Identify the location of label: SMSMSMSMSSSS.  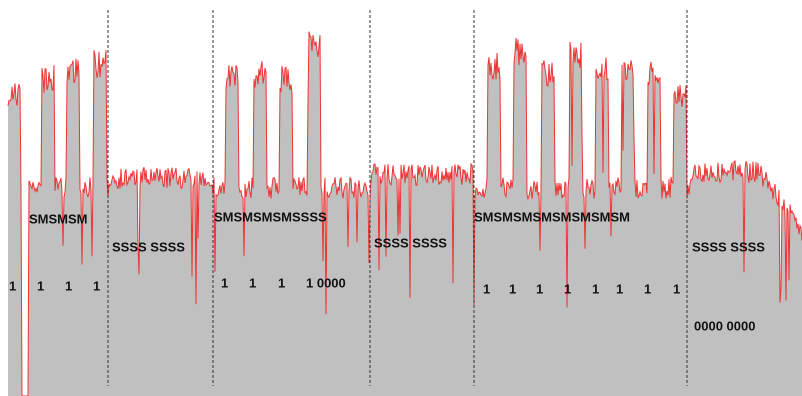
(270, 216).